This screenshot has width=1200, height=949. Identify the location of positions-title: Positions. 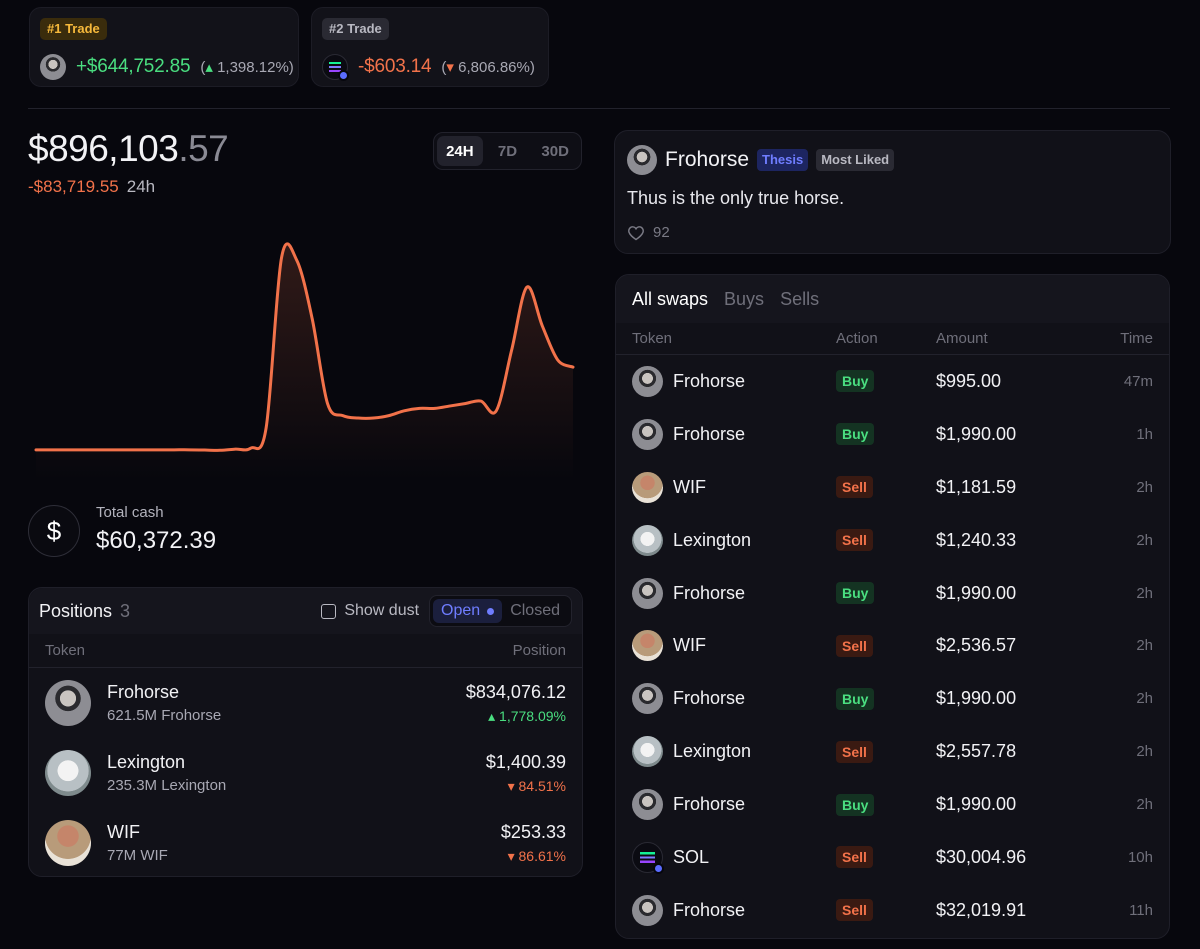
(76, 610).